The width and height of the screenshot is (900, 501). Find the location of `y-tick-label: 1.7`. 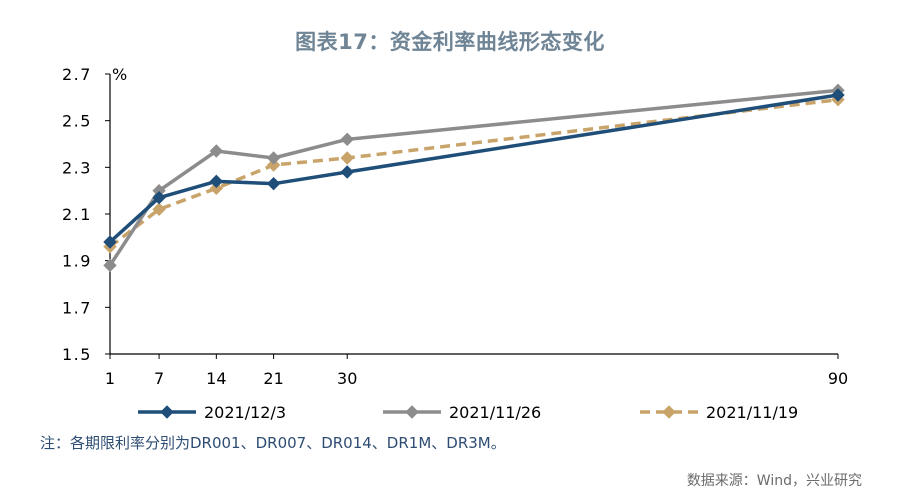

y-tick-label: 1.7 is located at coordinates (77, 307).